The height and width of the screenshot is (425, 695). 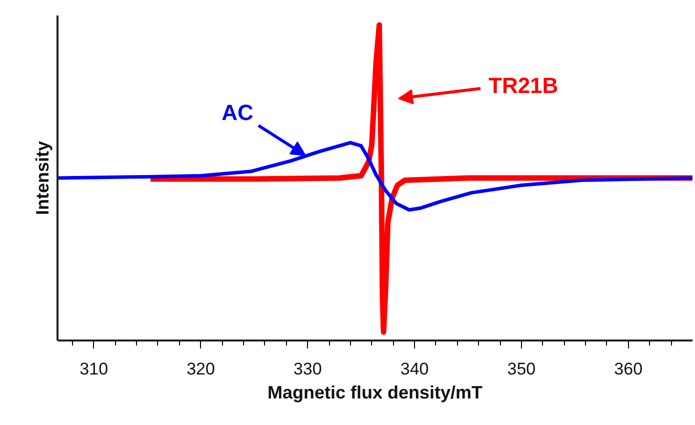 What do you see at coordinates (521, 369) in the screenshot?
I see `x-tick-label: 350` at bounding box center [521, 369].